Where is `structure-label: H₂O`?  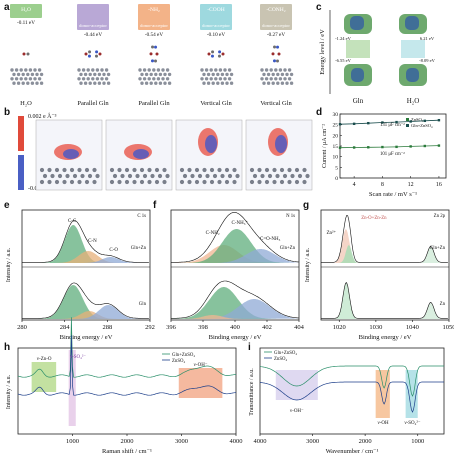
structure-label: H₂O is located at coordinates (26, 103).